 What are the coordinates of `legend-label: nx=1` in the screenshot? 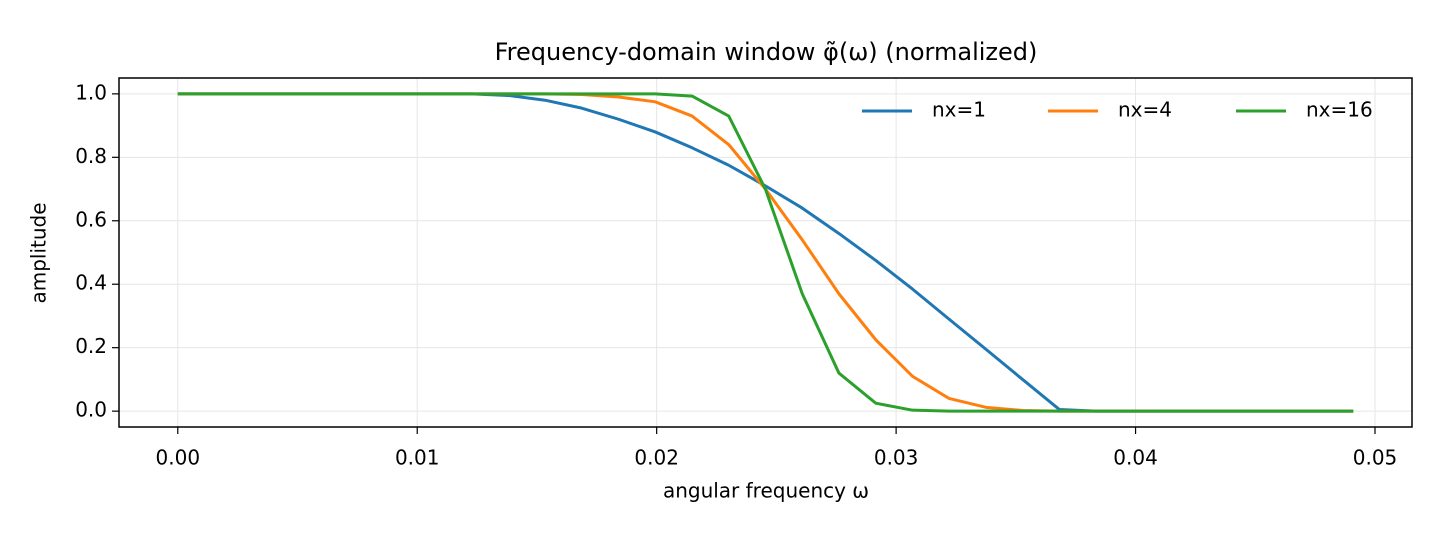 It's located at (959, 110).